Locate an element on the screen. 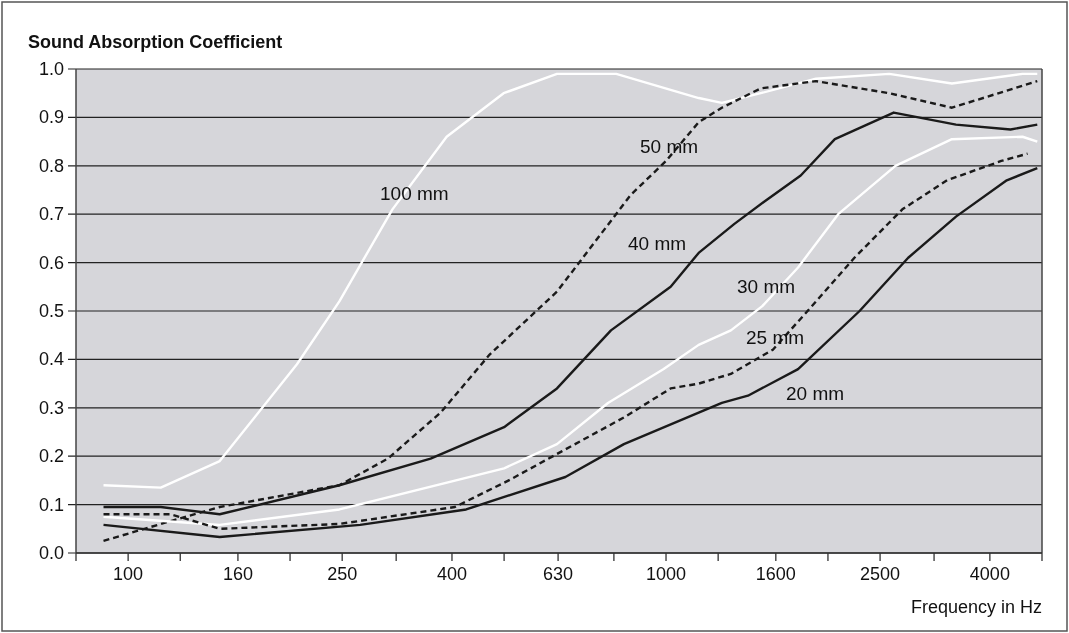 Image resolution: width=1069 pixels, height=633 pixels. series-label: 20 mm is located at coordinates (815, 393).